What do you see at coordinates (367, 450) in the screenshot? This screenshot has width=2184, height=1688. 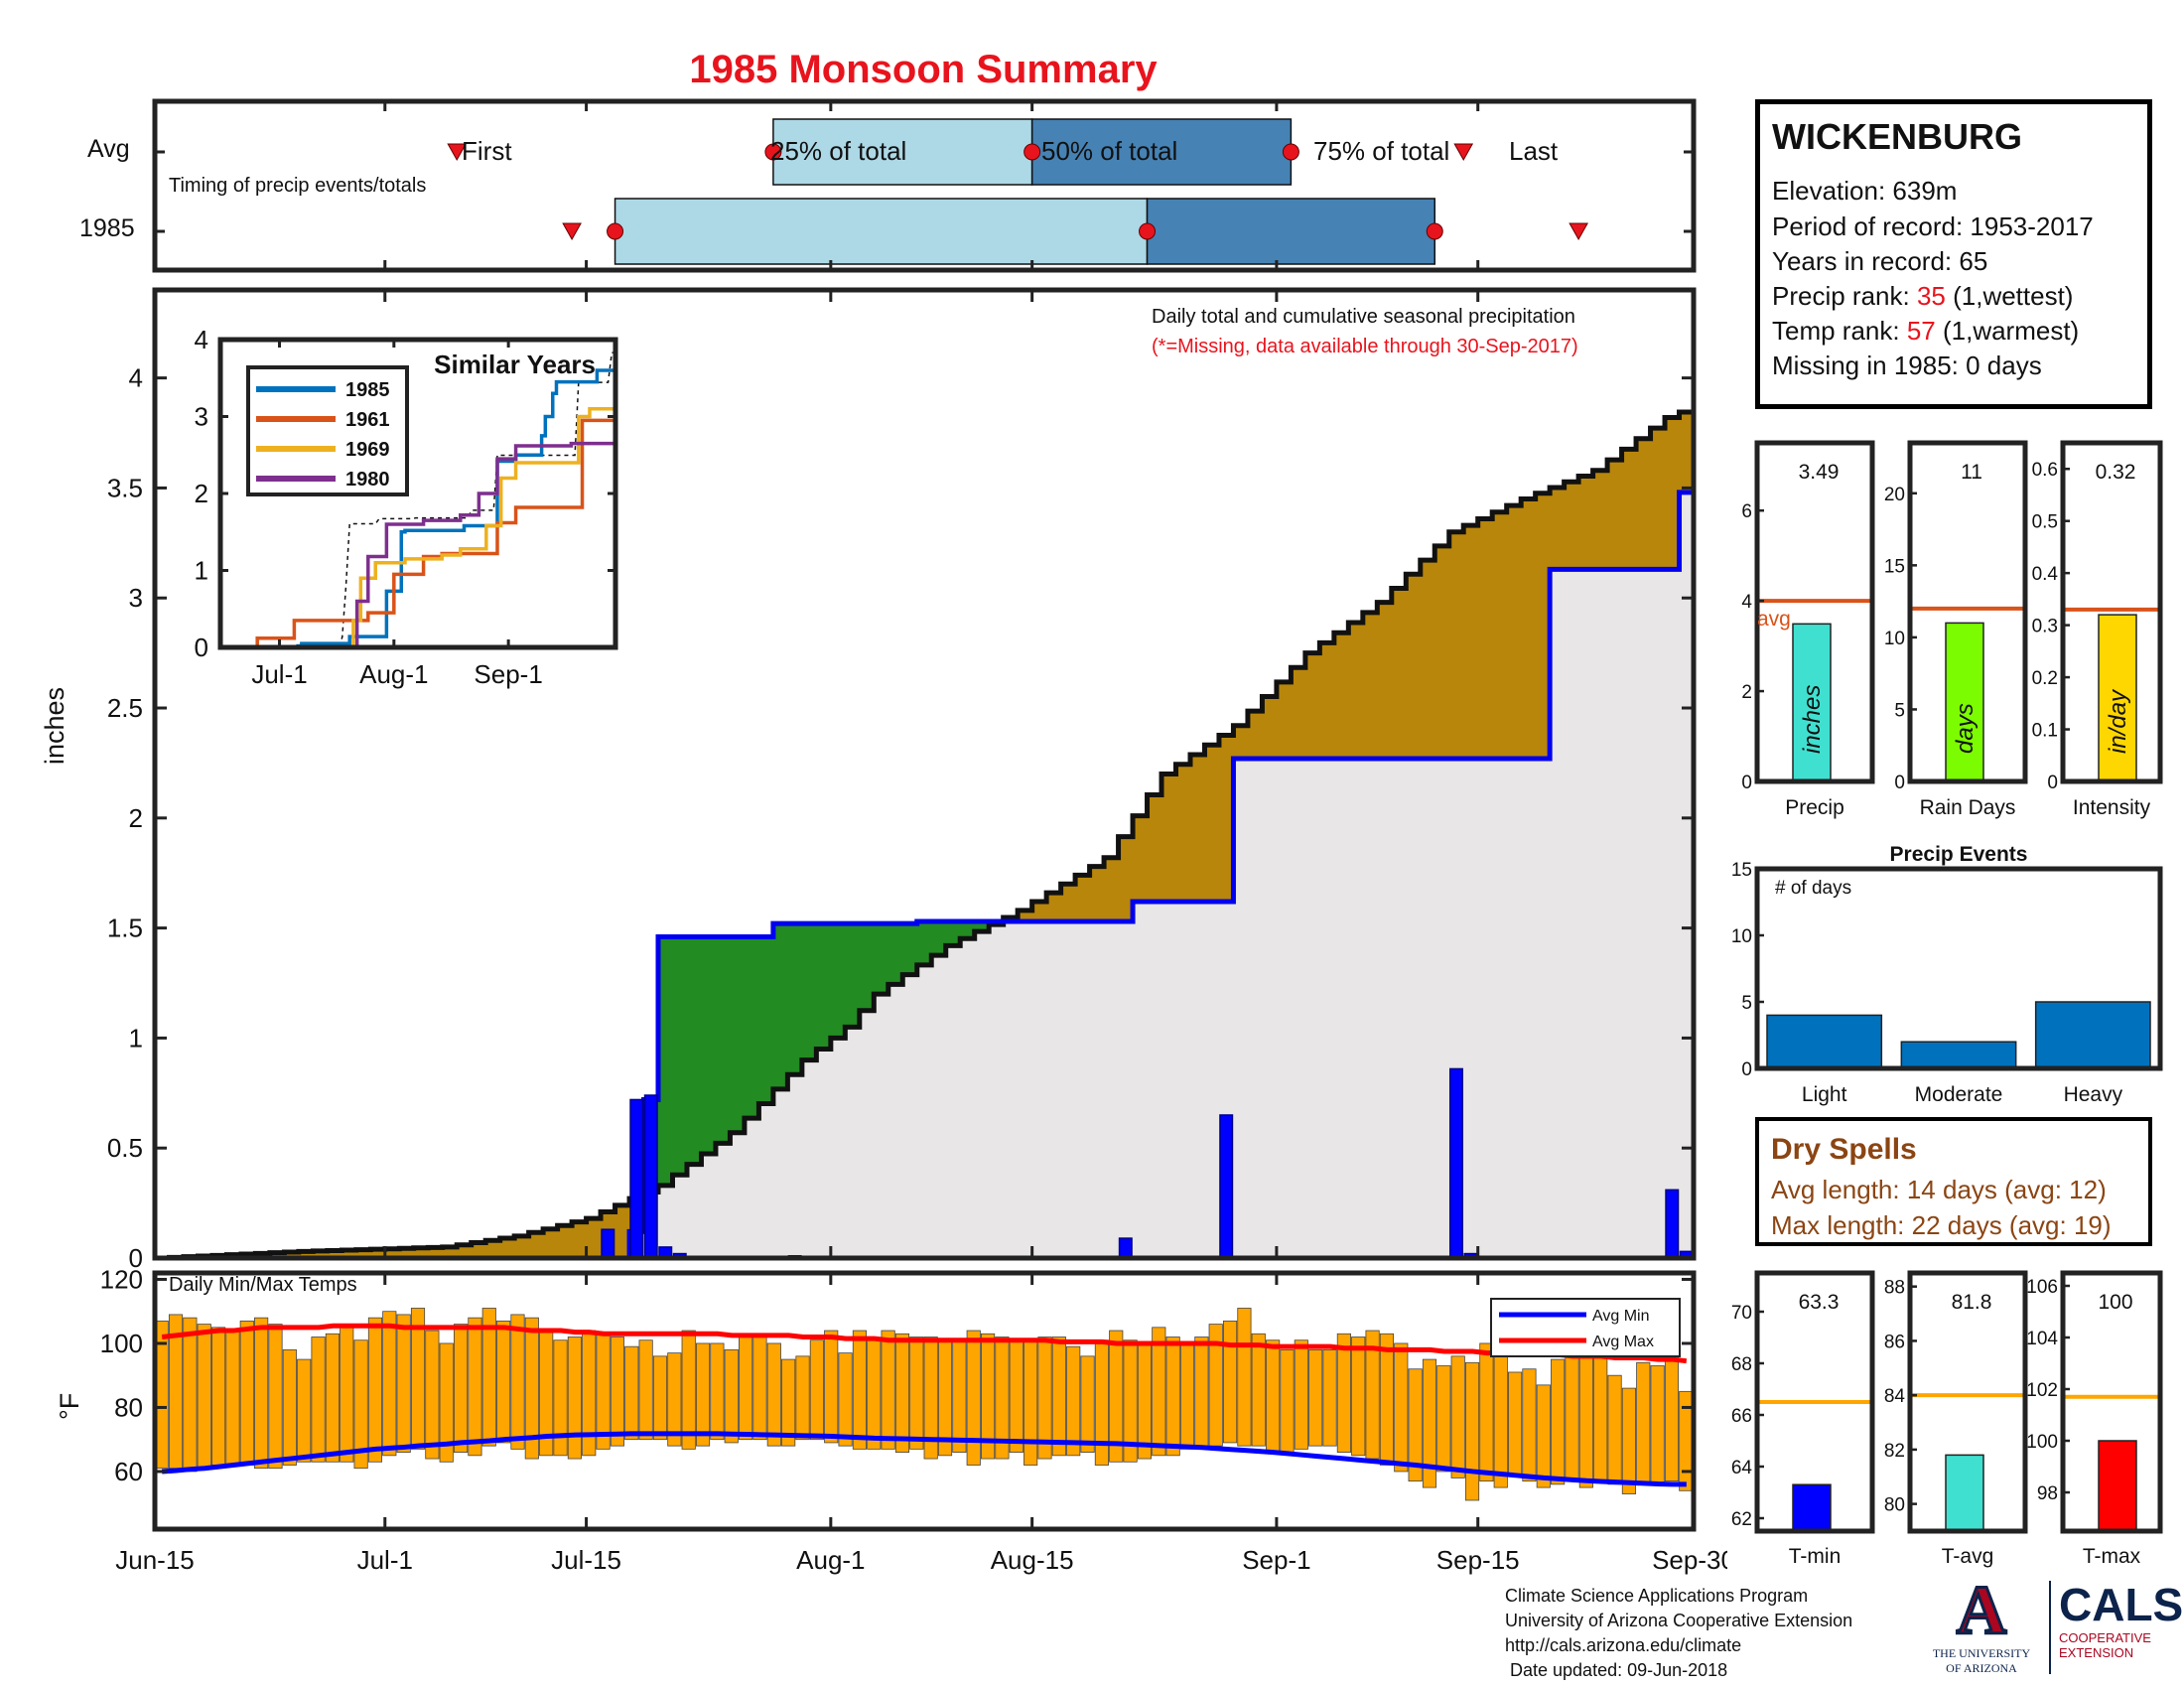 I see `inset-legend-label: 1969` at bounding box center [367, 450].